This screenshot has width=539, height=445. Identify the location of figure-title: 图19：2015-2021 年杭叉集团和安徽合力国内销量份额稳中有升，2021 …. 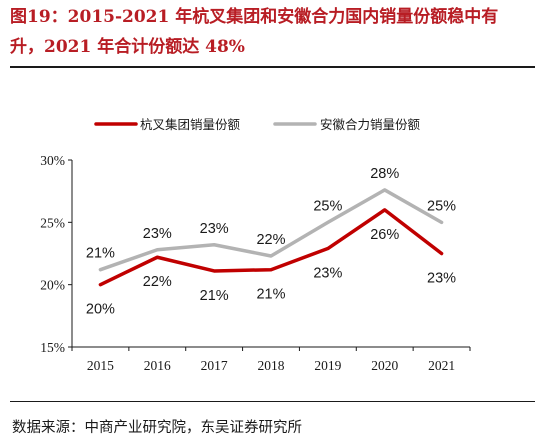
(254, 32).